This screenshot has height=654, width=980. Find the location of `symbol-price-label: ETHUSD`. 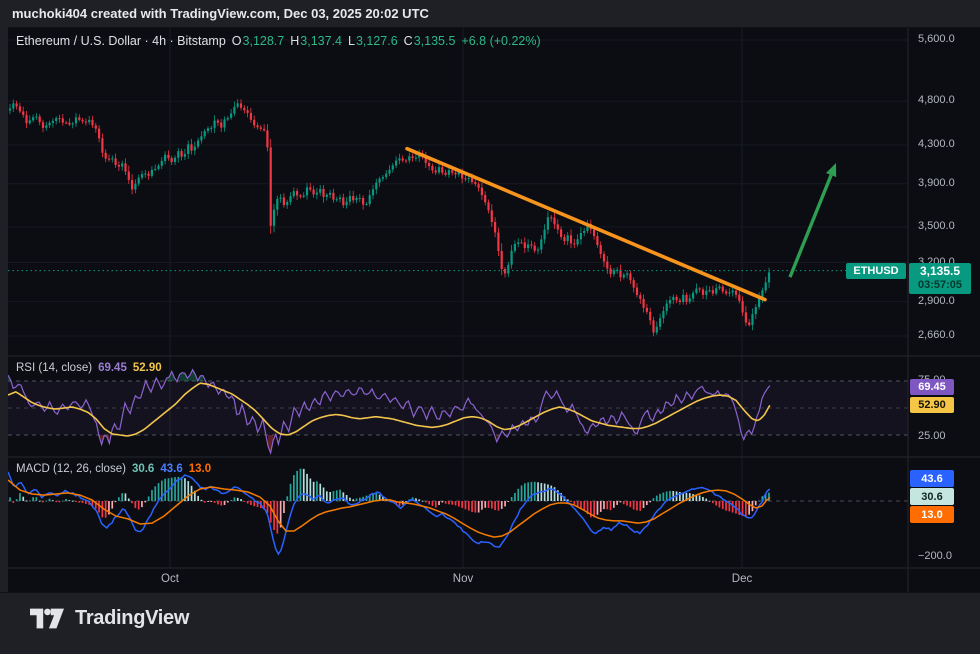

symbol-price-label: ETHUSD is located at coordinates (876, 270).